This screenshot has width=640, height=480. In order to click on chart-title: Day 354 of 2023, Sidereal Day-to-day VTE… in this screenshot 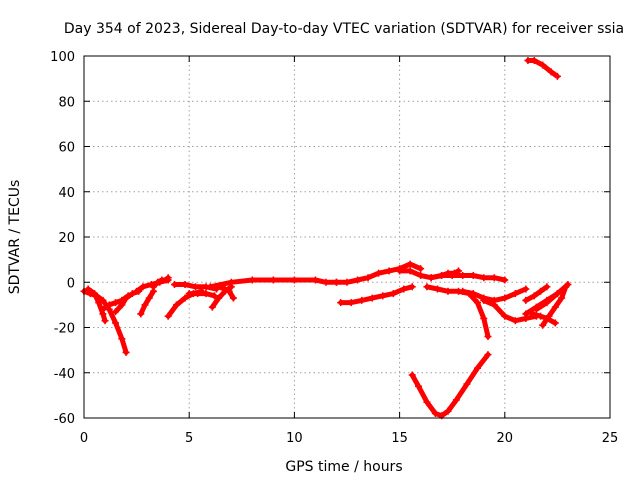, I will do `click(344, 29)`.